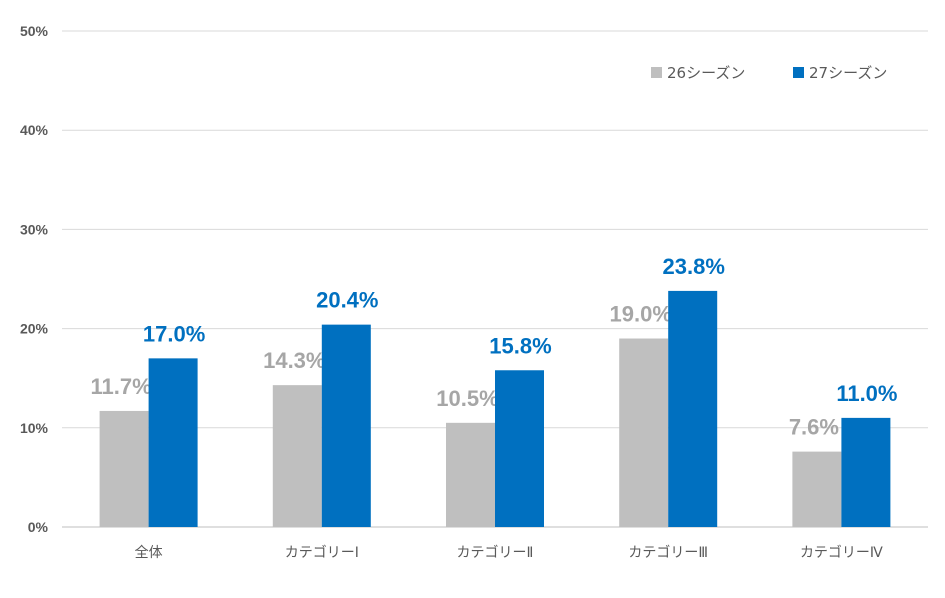 The width and height of the screenshot is (945, 598). I want to click on data-label: 11.0%, so click(866, 393).